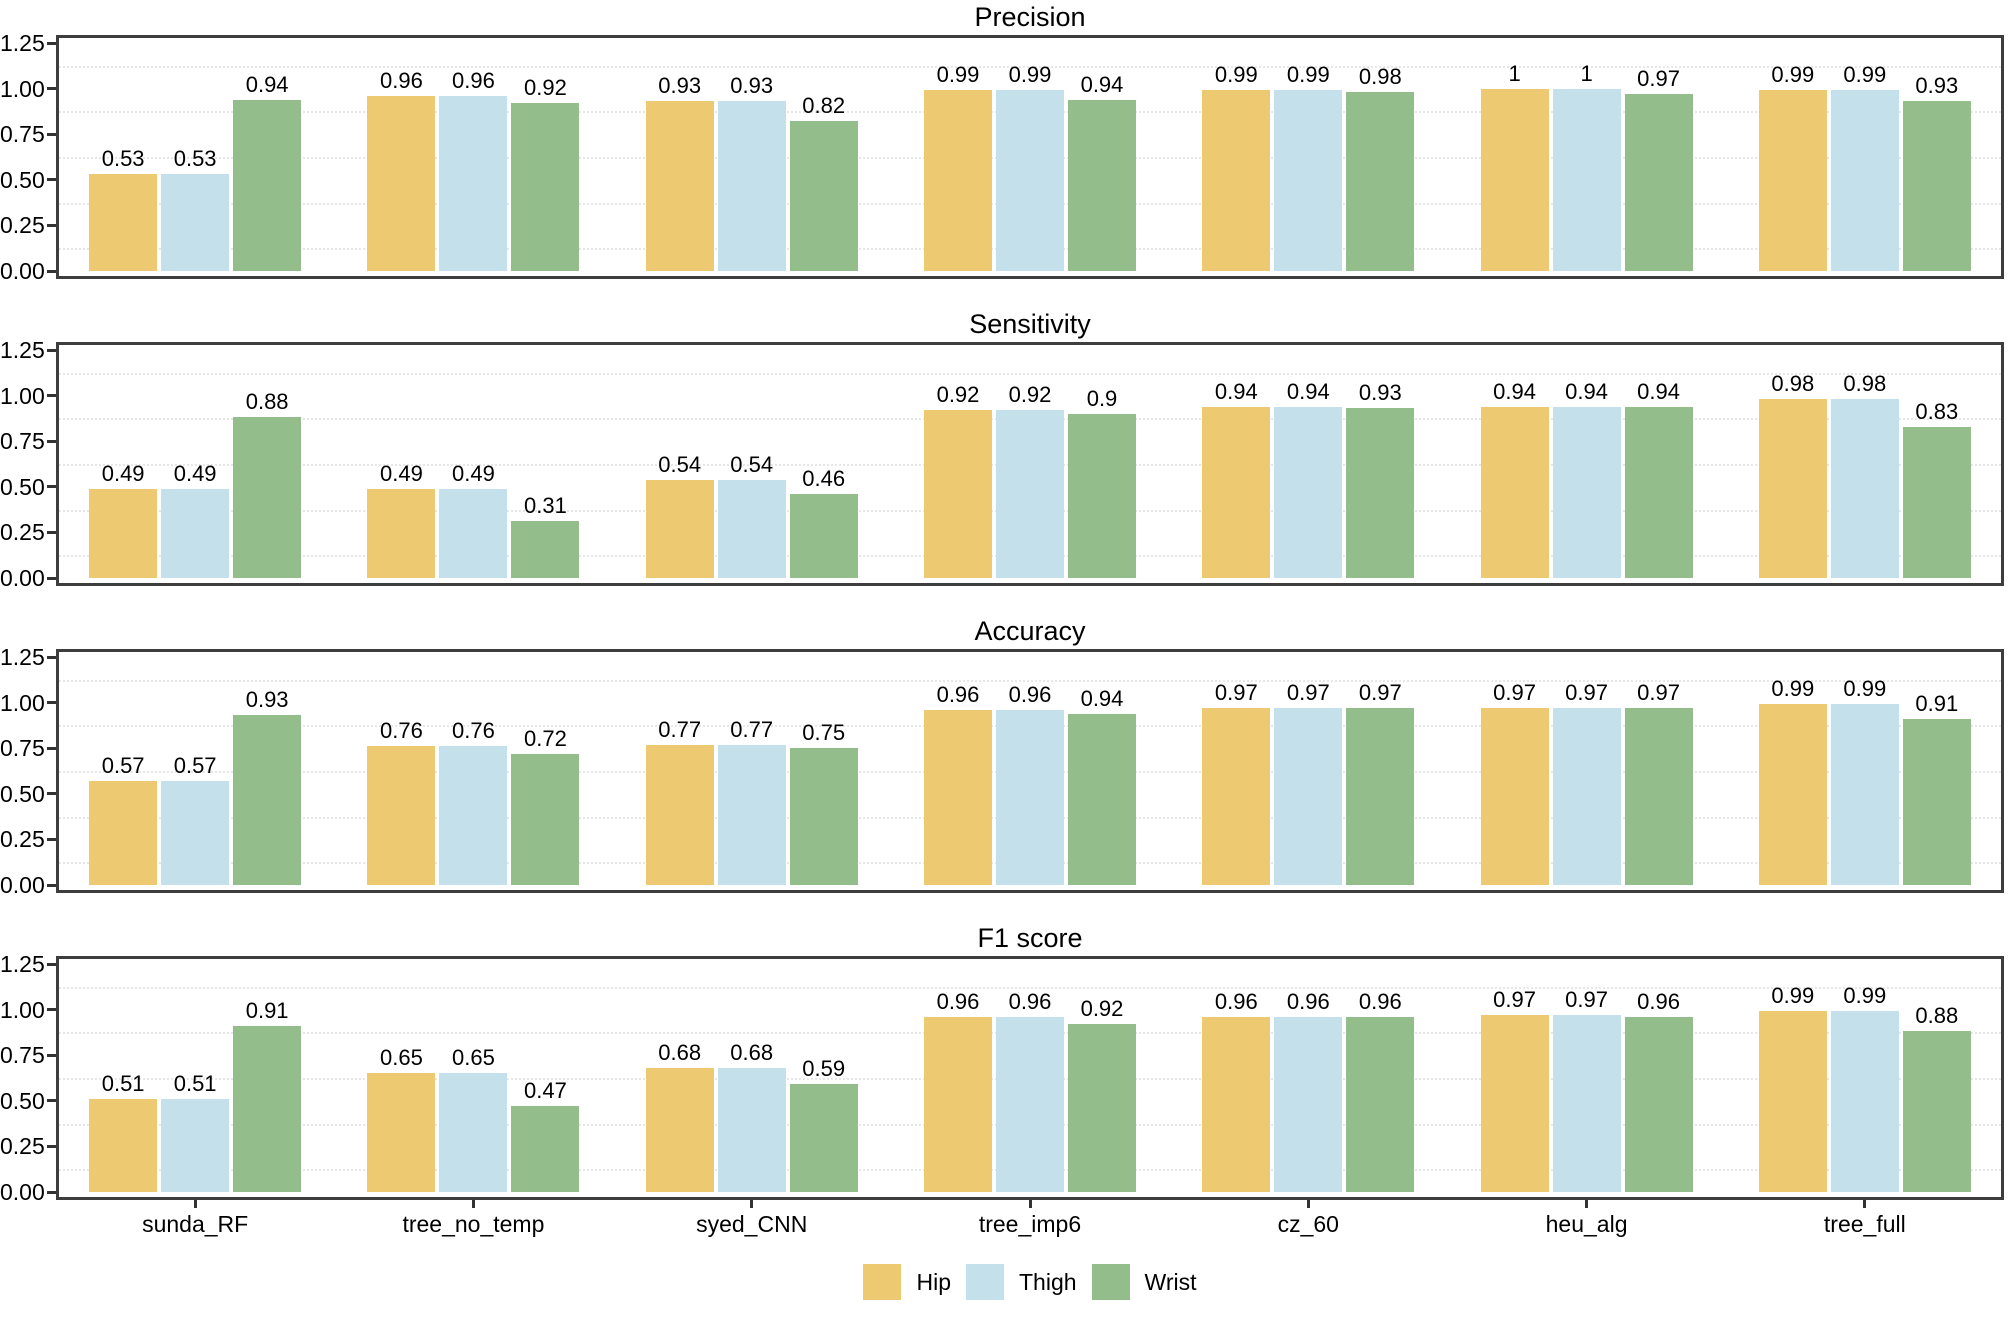  I want to click on x-axis-category-label: tree_no_temp, so click(473, 1224).